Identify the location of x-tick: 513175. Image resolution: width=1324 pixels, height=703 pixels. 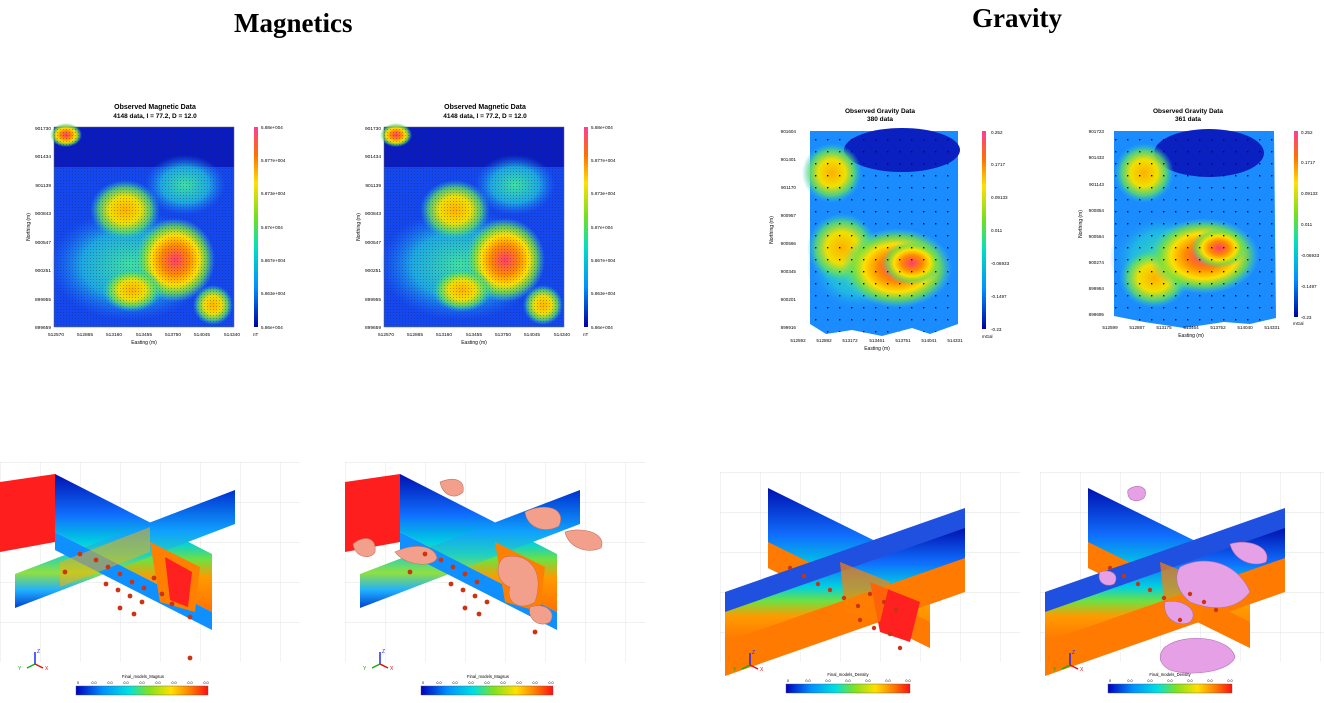
(1164, 327).